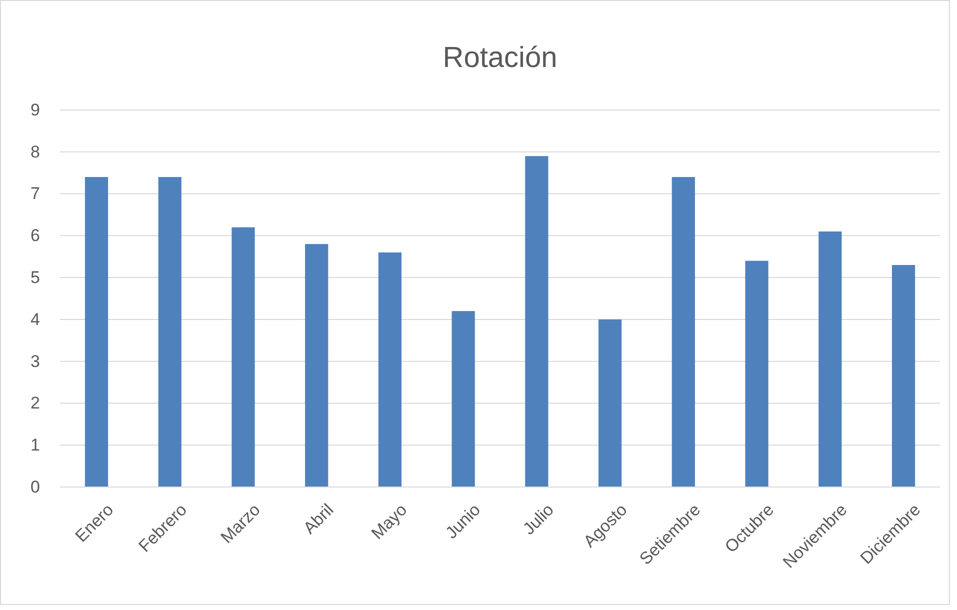  Describe the element at coordinates (35, 403) in the screenshot. I see `y-tick-label: 2` at that location.